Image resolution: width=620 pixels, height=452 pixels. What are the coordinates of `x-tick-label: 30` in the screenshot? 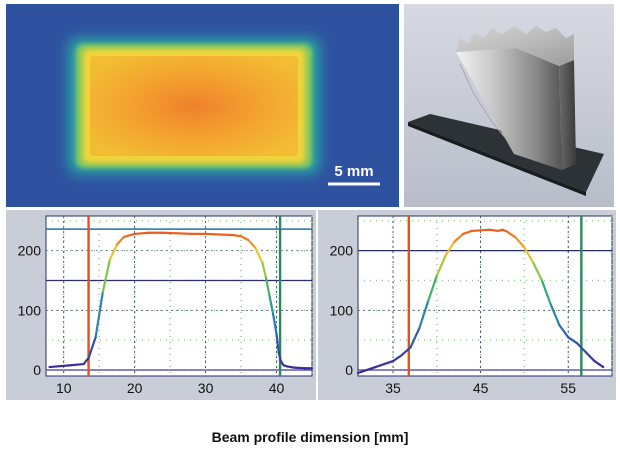 It's located at (206, 388).